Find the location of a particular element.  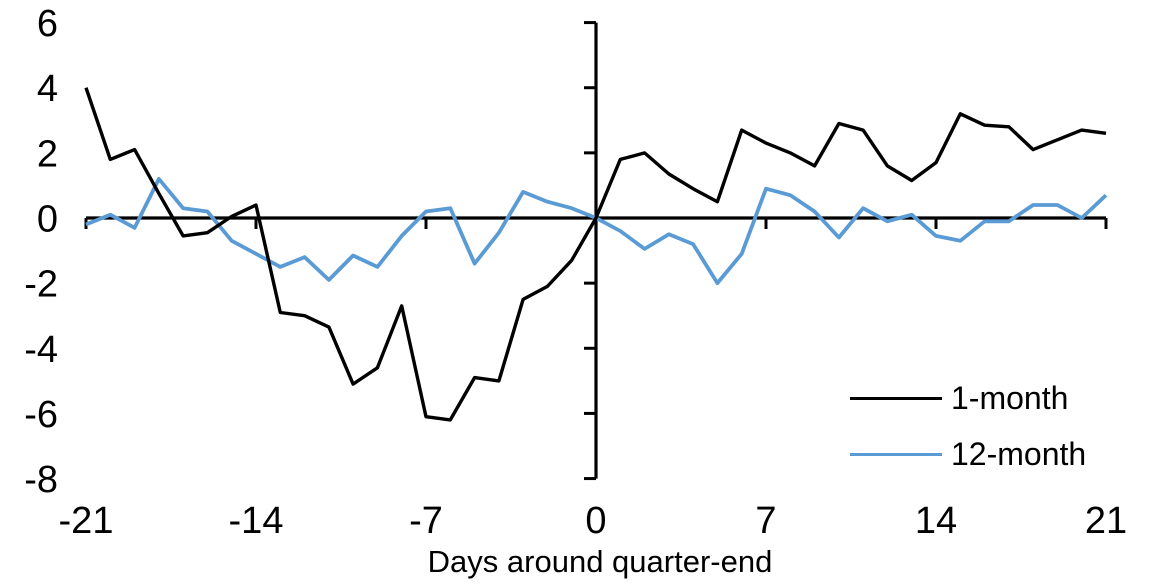

y-tick-label: -4 is located at coordinates (41, 350).